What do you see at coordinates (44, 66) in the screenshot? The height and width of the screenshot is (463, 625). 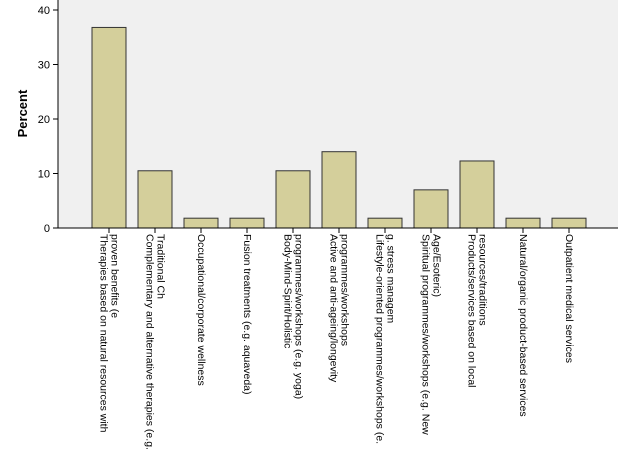 I see `y-tick-label: 30` at bounding box center [44, 66].